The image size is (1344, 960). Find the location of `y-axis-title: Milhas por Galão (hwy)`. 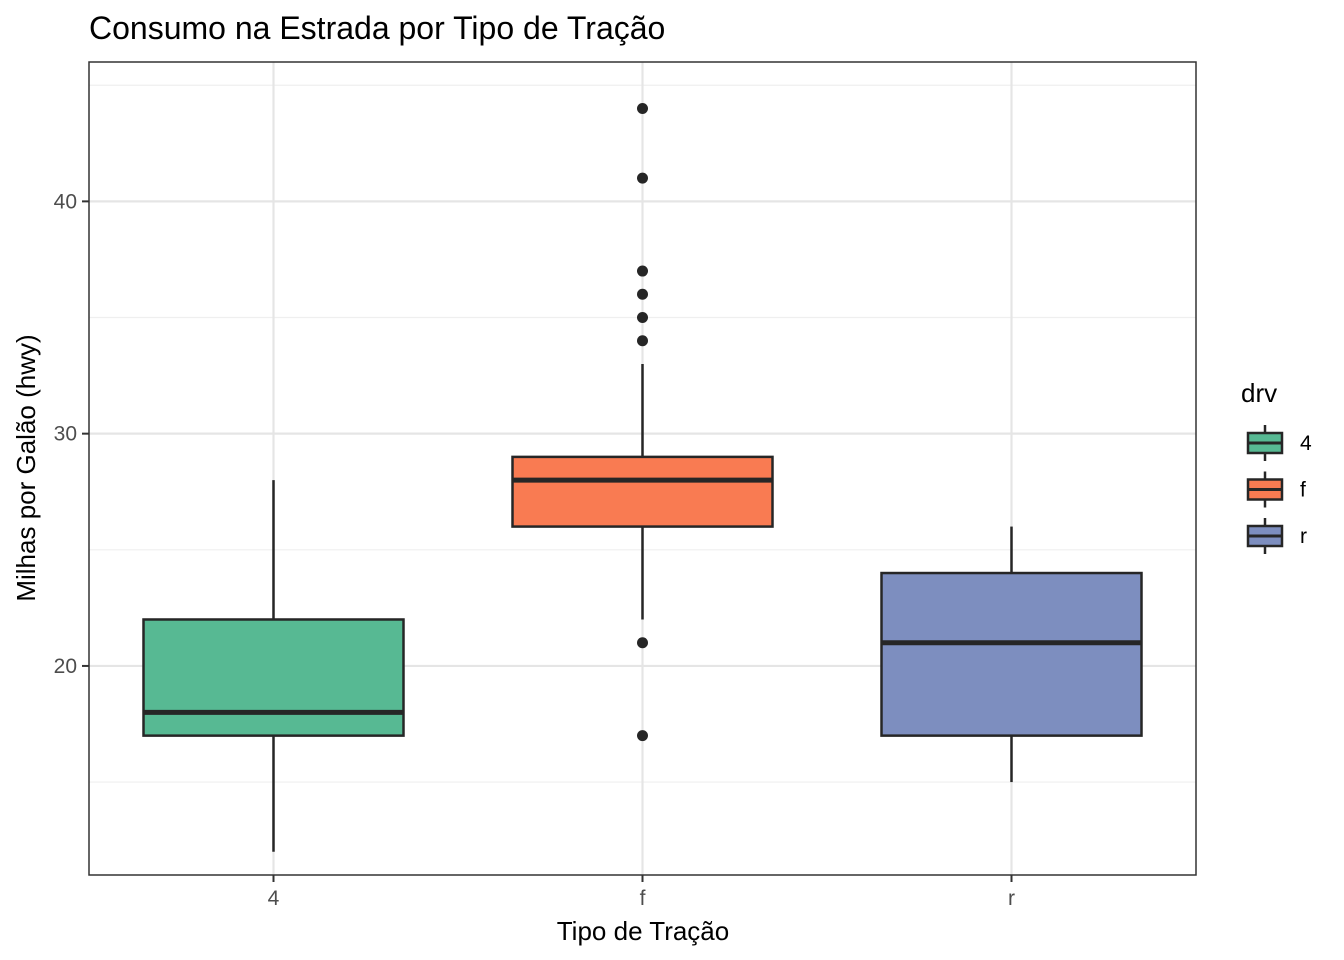

y-axis-title: Milhas por Galão (hwy) is located at coordinates (26, 467).